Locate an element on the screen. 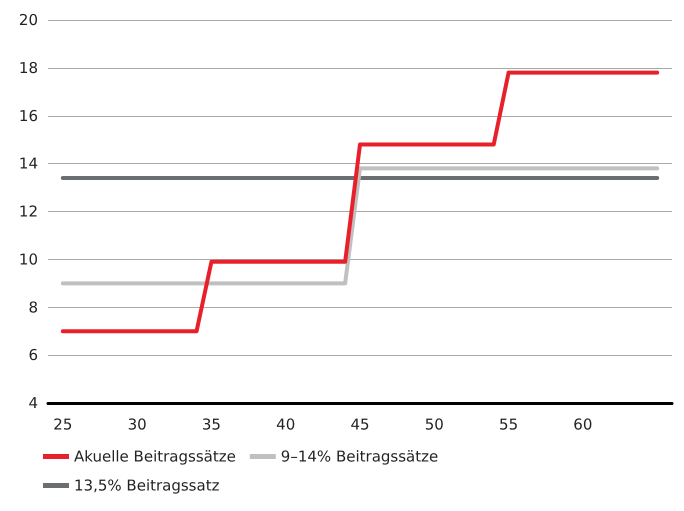  x-tick-label: 60 is located at coordinates (582, 425).